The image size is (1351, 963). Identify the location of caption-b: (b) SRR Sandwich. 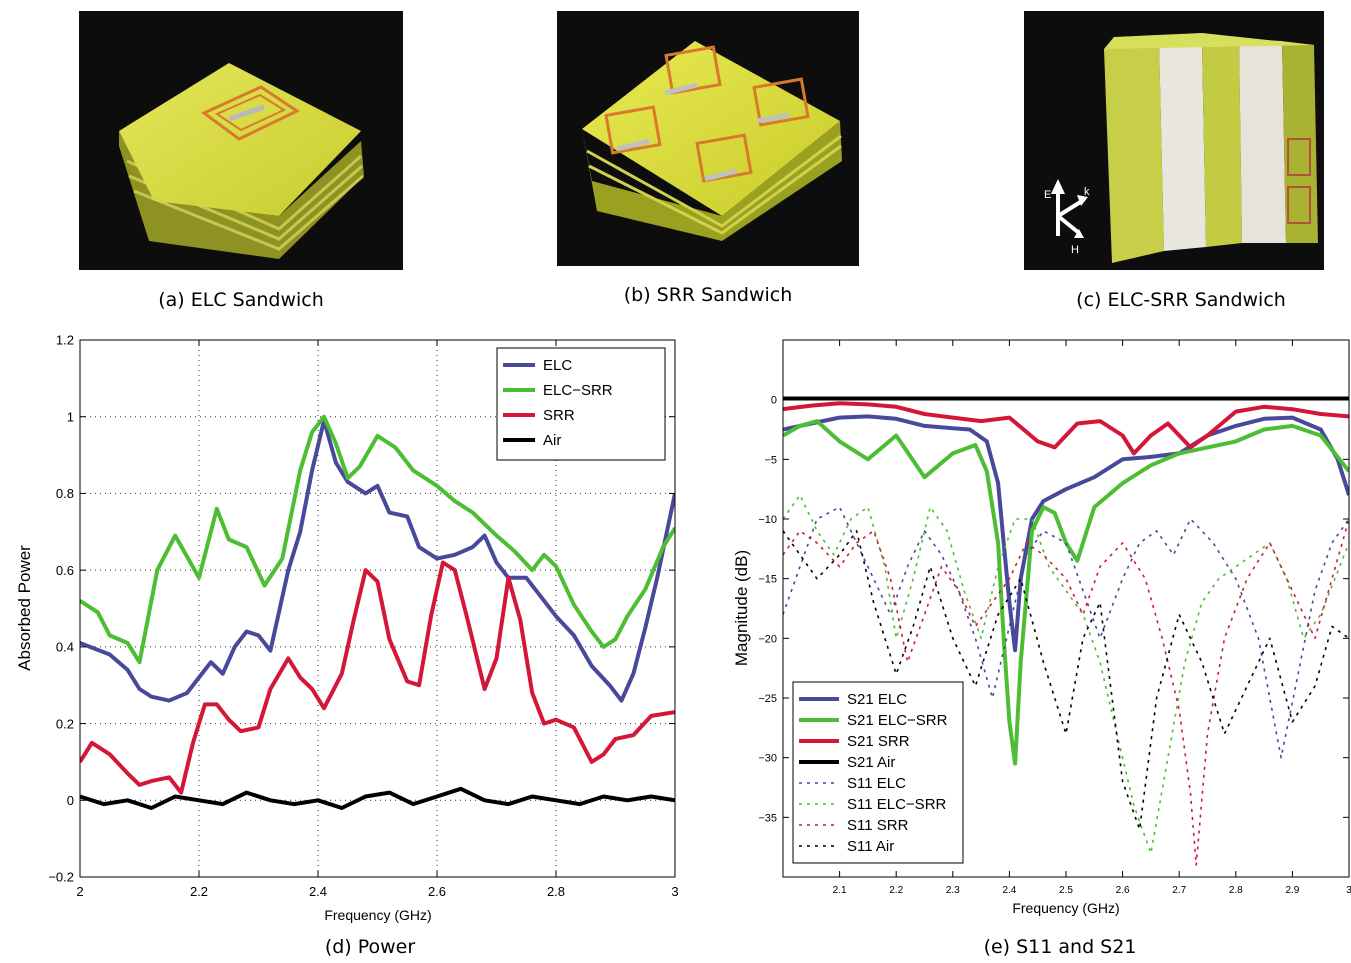
(708, 295).